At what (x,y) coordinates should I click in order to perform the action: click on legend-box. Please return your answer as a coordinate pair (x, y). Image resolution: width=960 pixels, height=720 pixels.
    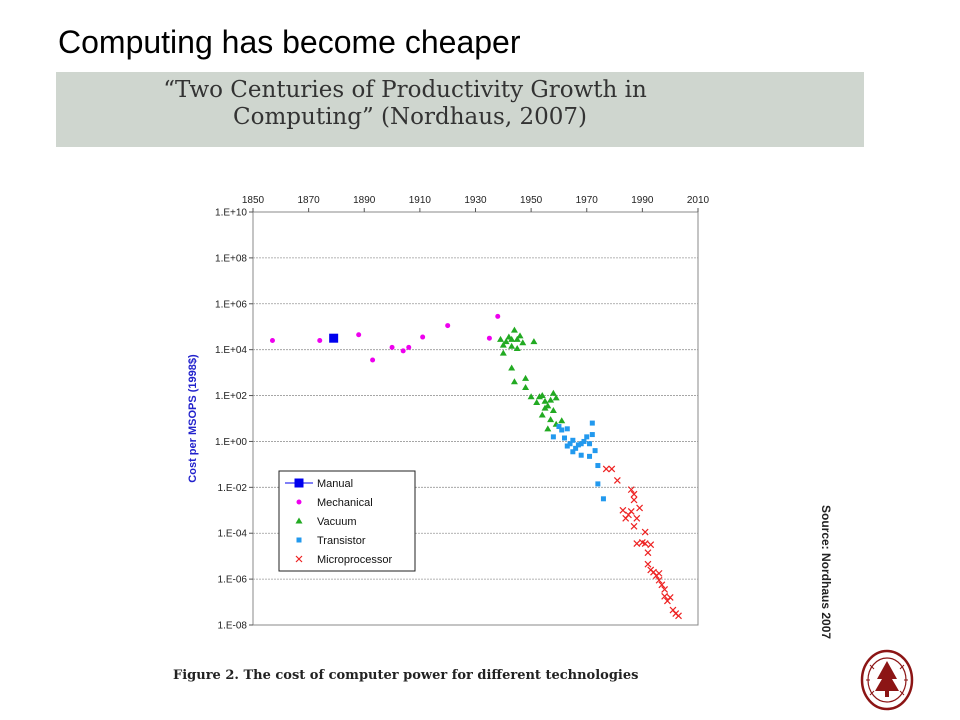
    Looking at the image, I should click on (347, 521).